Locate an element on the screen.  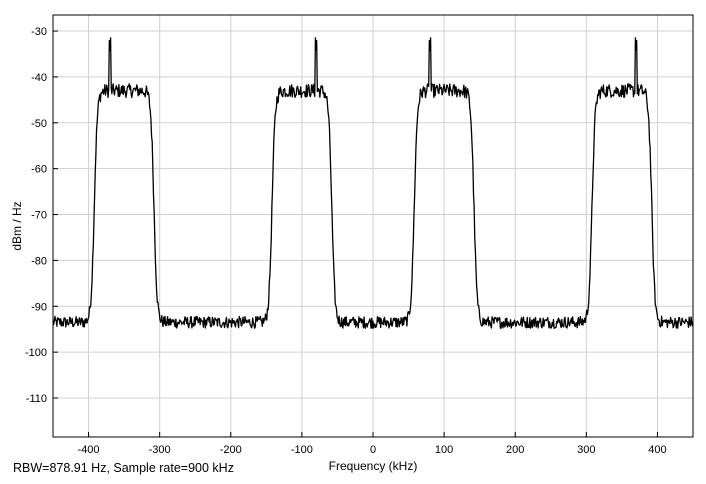
y-tick-label: -70 is located at coordinates (39, 216).